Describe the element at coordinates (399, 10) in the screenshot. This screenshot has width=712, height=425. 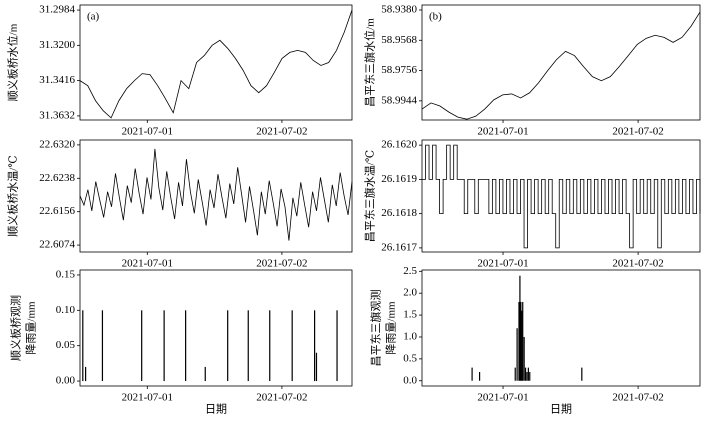
I see `y-tick-label: 58.9380` at that location.